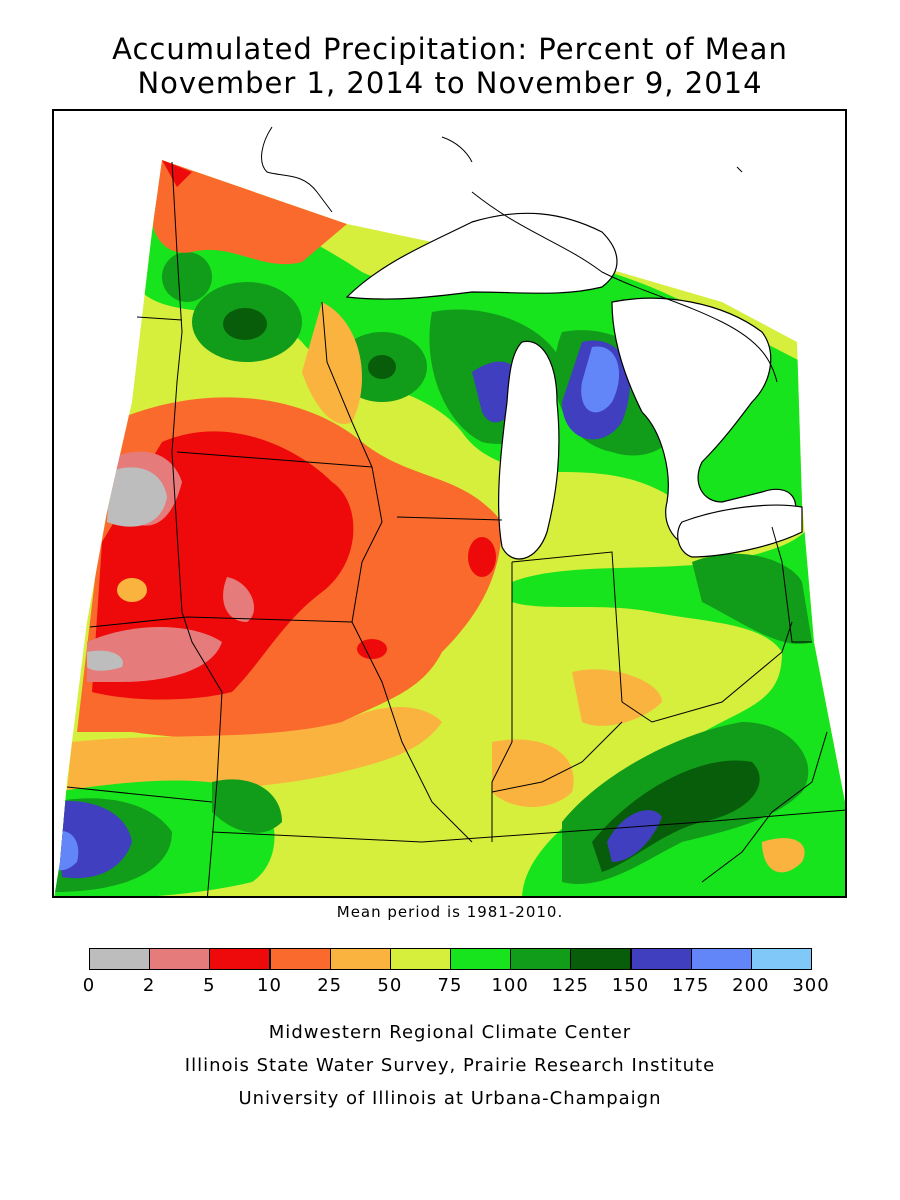 The width and height of the screenshot is (900, 1200). I want to click on canada-coast, so click(519, 254).